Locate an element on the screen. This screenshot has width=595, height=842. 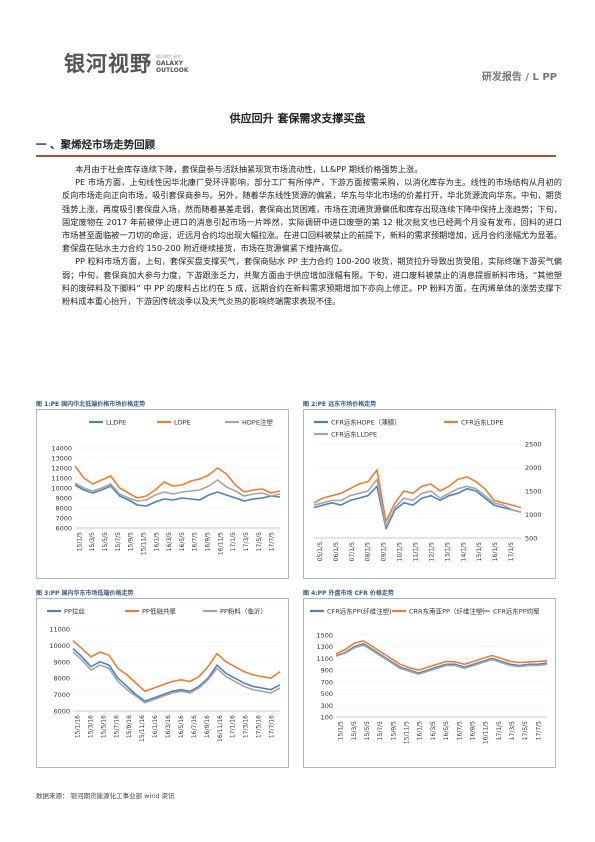
logo: 银河视野 银河期货 研究 GALAXY OUTLOOK is located at coordinates (126, 63).